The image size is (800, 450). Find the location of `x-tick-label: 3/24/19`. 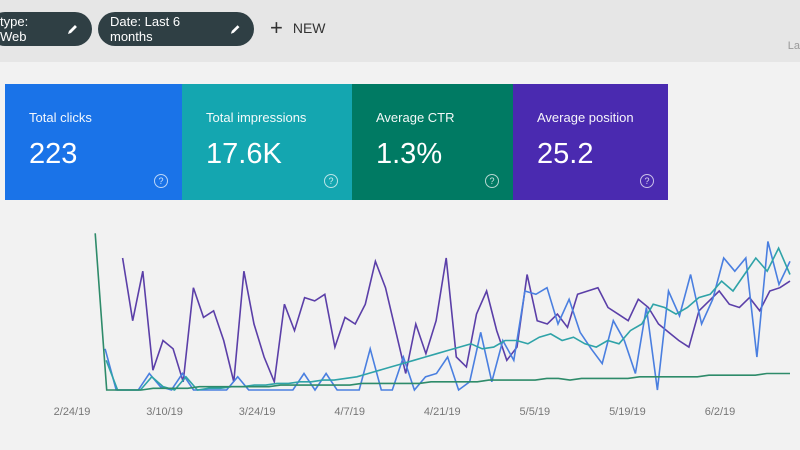

x-tick-label: 3/24/19 is located at coordinates (257, 412).